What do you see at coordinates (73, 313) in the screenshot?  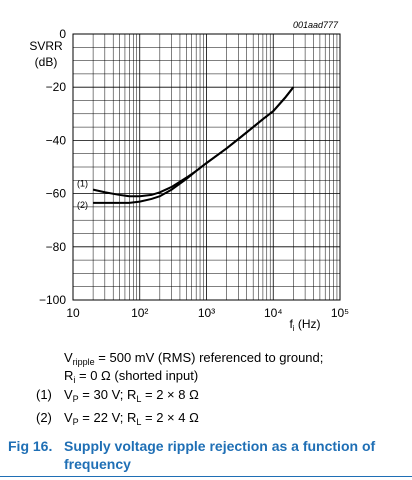 I see `x-tick-label: 10` at bounding box center [73, 313].